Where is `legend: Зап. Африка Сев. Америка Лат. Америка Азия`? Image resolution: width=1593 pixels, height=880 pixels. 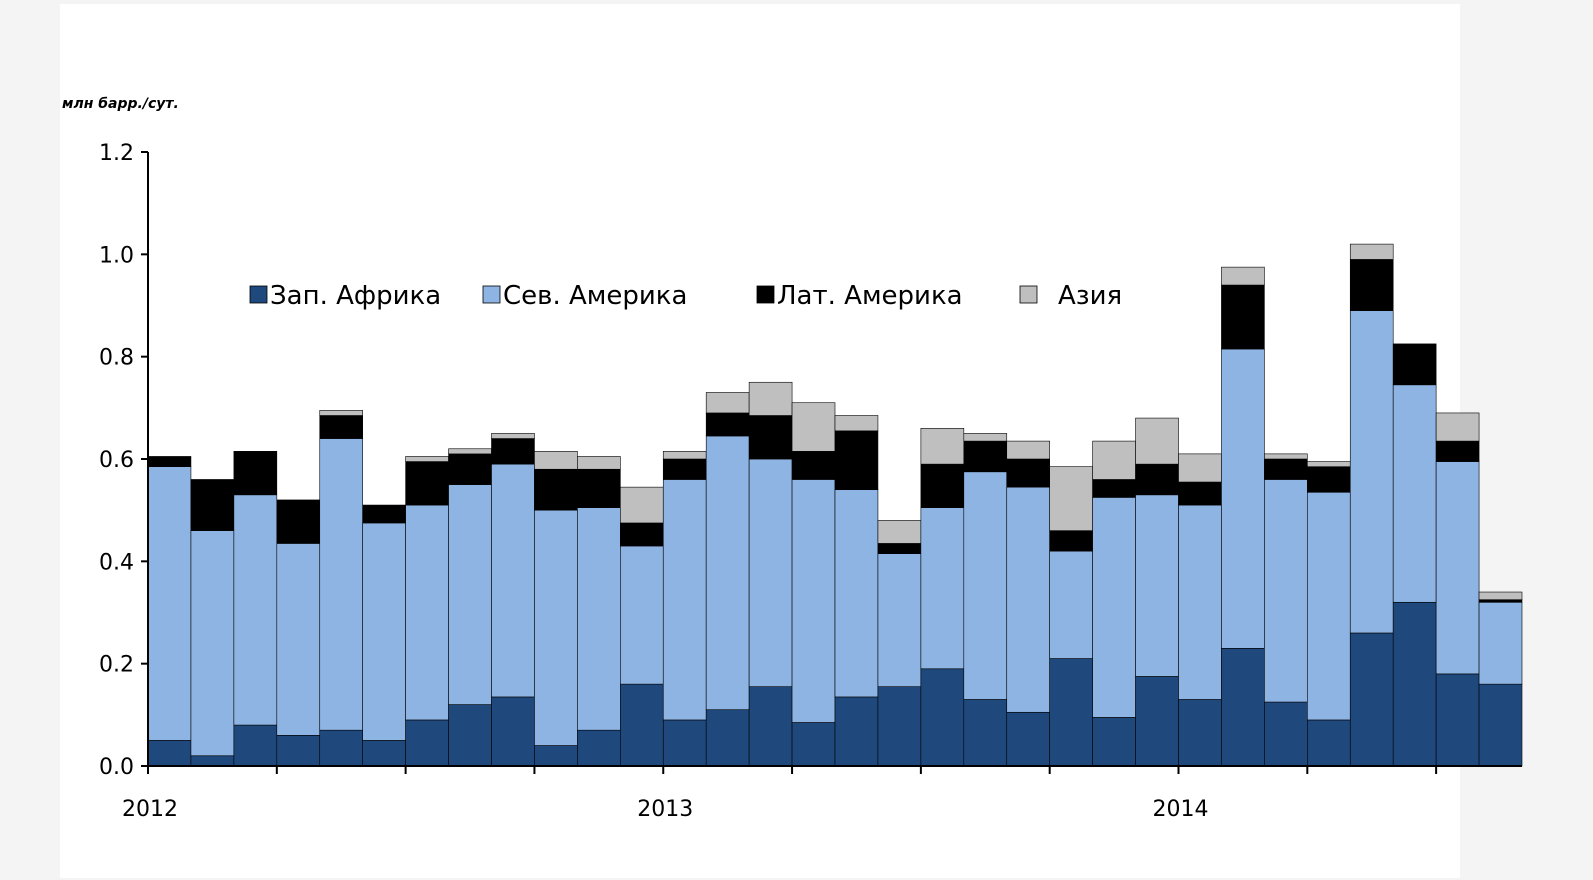
legend: Зап. Африка Сев. Америка Лат. Америка Азия is located at coordinates (685, 296).